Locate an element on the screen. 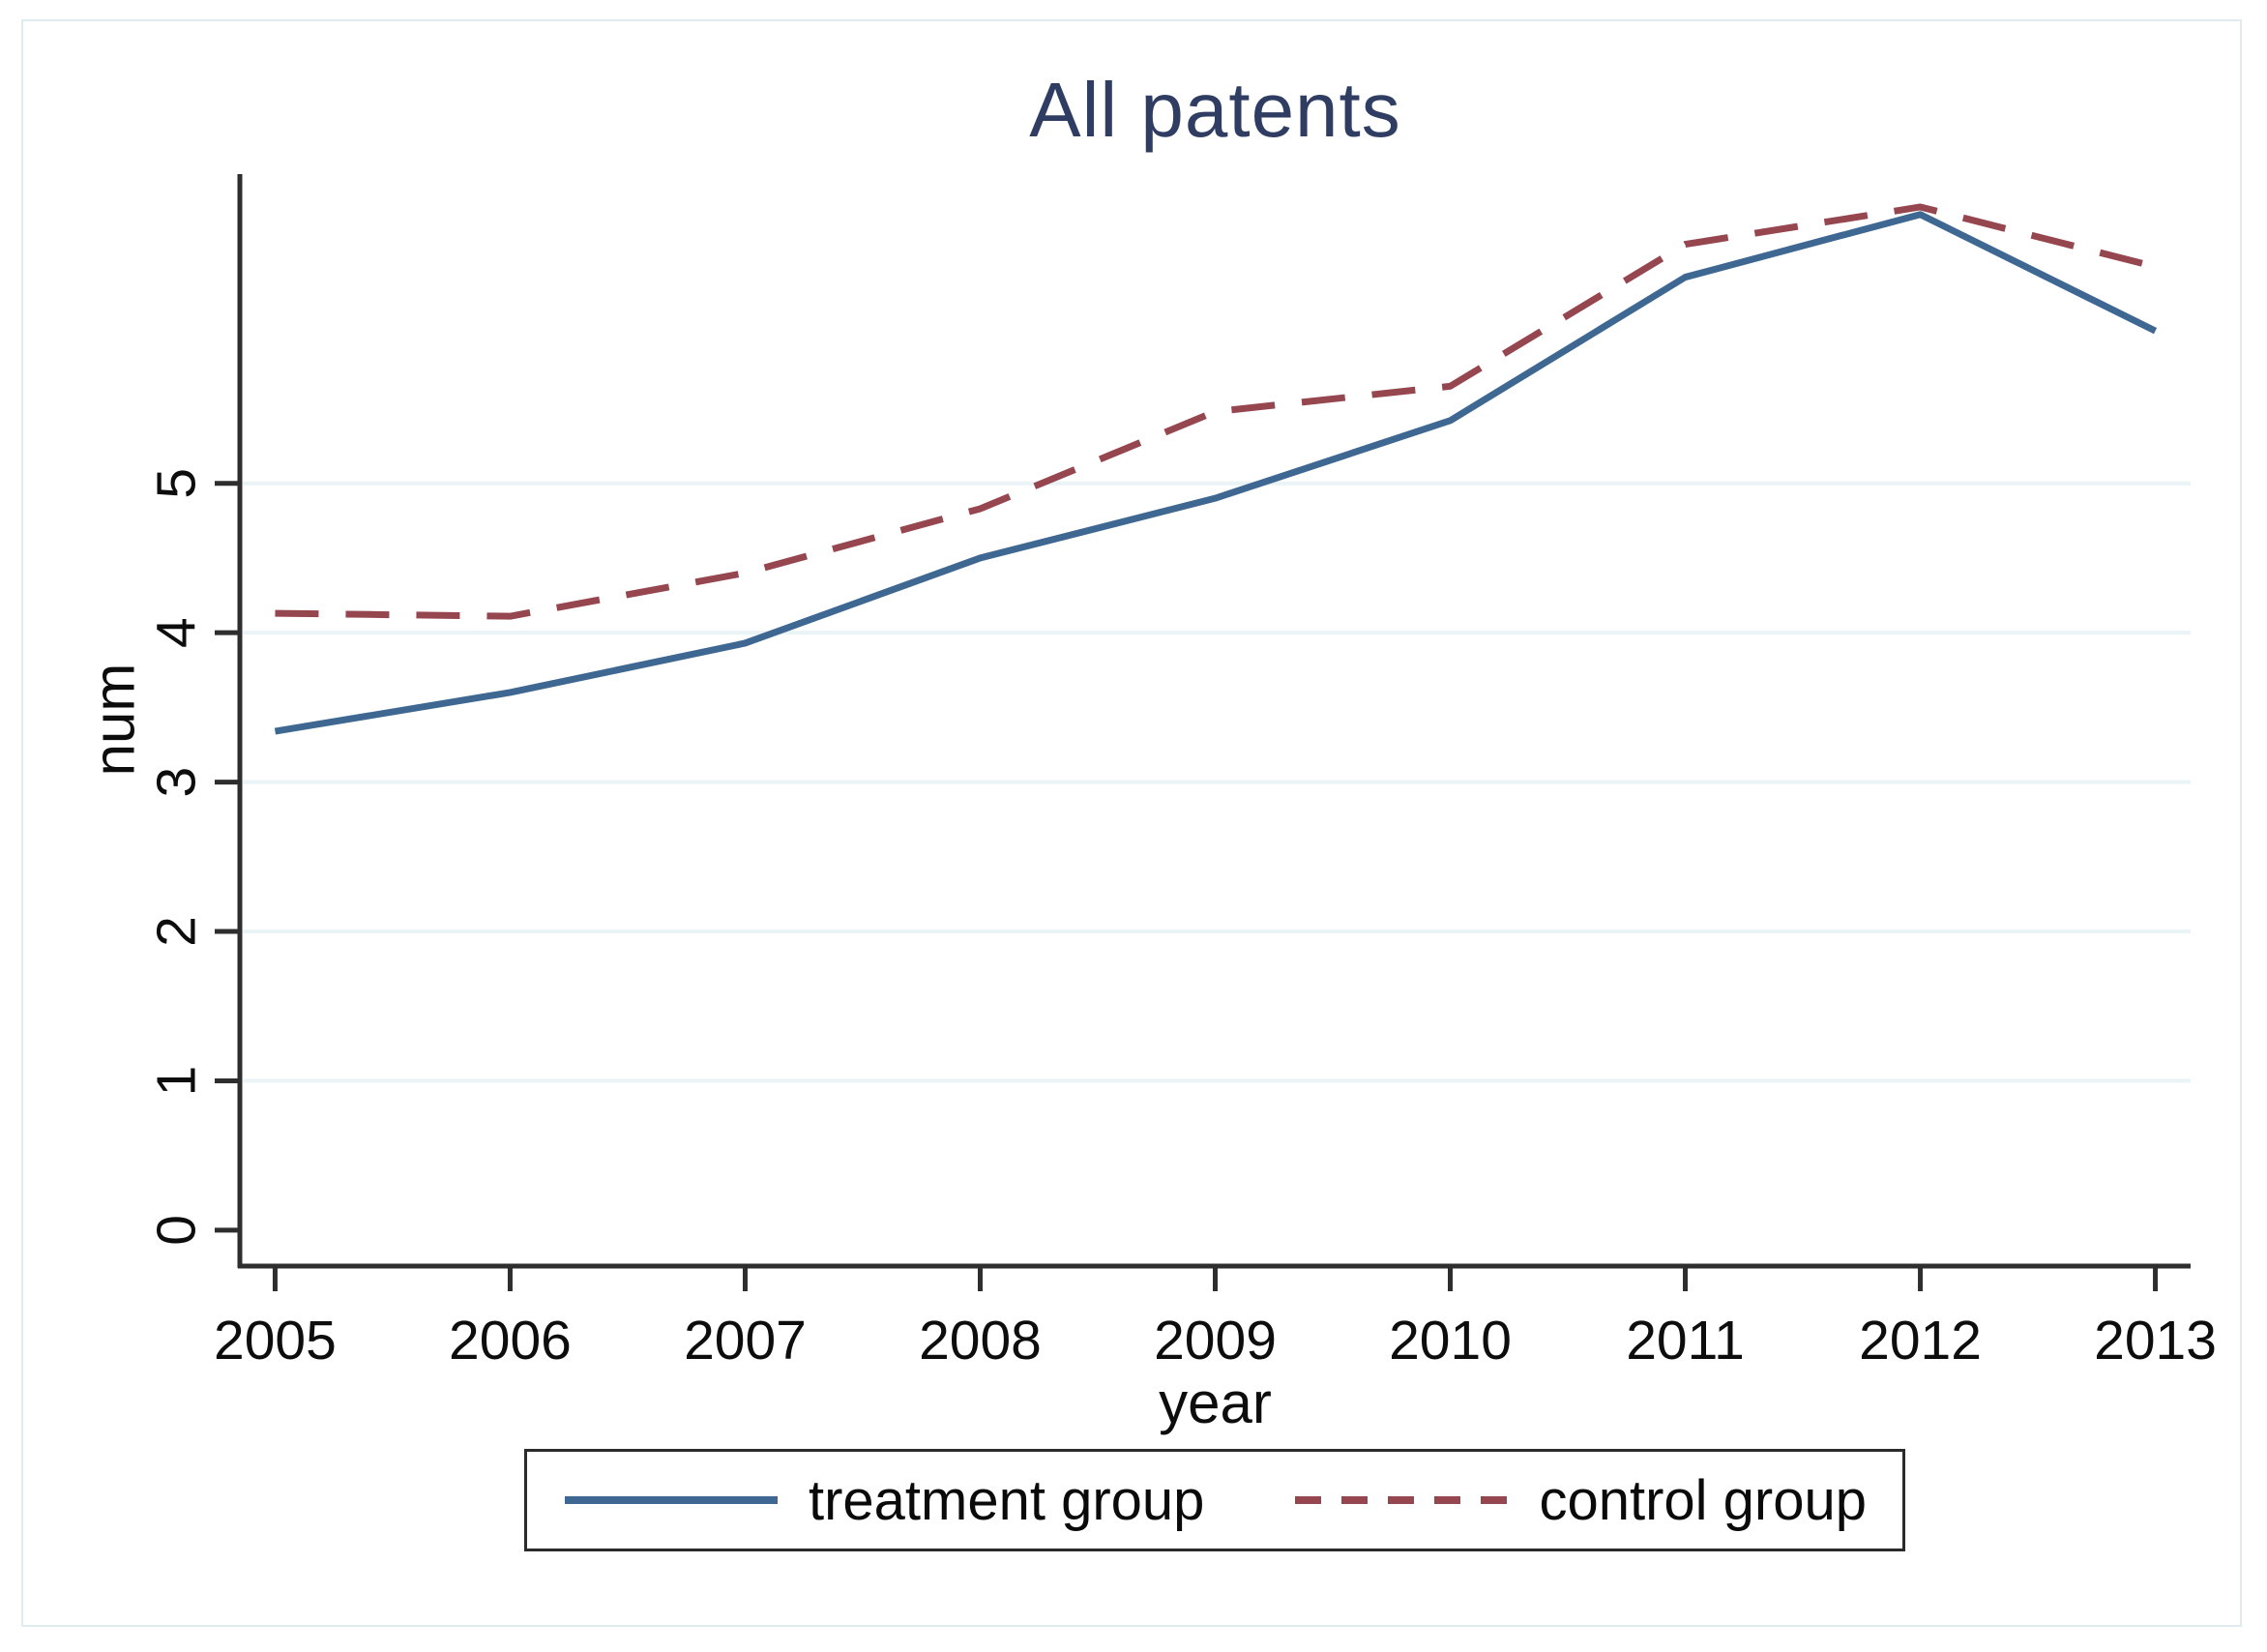  x-tick-label: 2010 is located at coordinates (1451, 1341).